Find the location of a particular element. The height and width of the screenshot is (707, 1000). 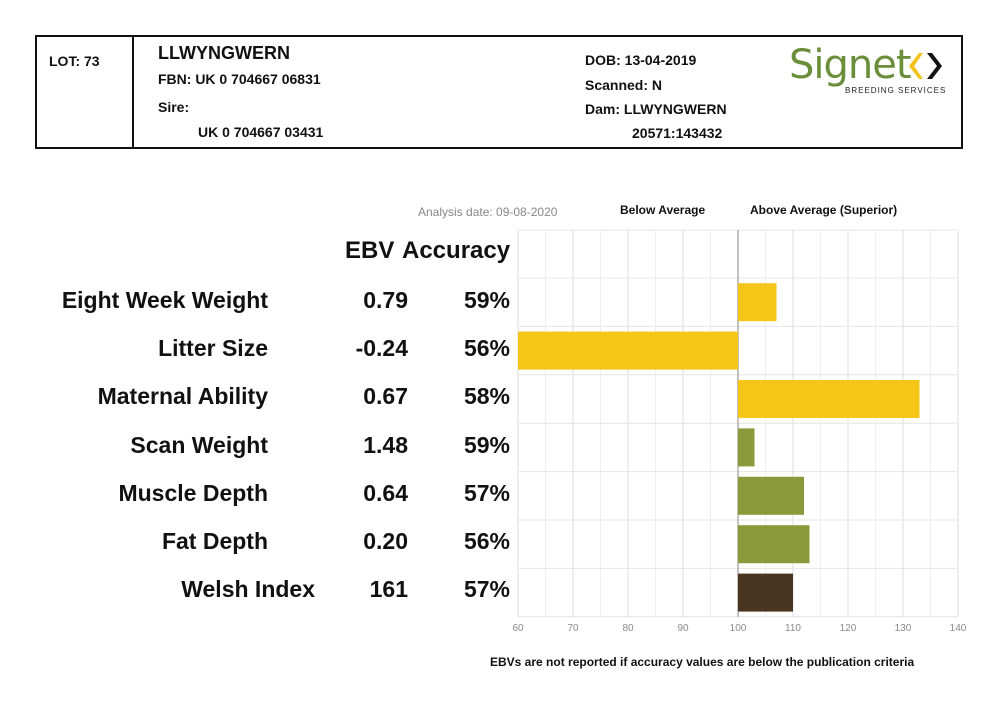

logo-subtitle: BREEDING SERVICES is located at coordinates (896, 90).